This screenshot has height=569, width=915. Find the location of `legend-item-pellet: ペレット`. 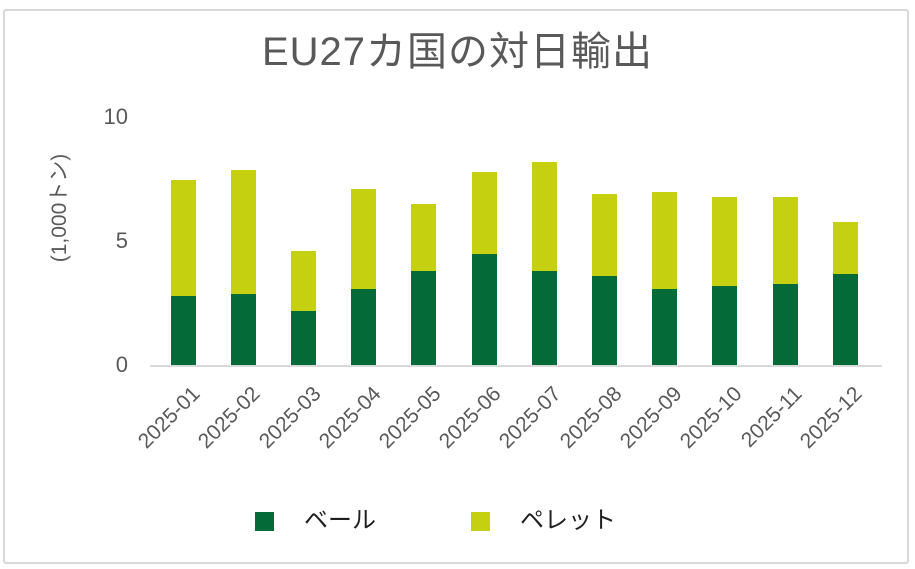

legend-item-pellet: ペレット is located at coordinates (543, 521).